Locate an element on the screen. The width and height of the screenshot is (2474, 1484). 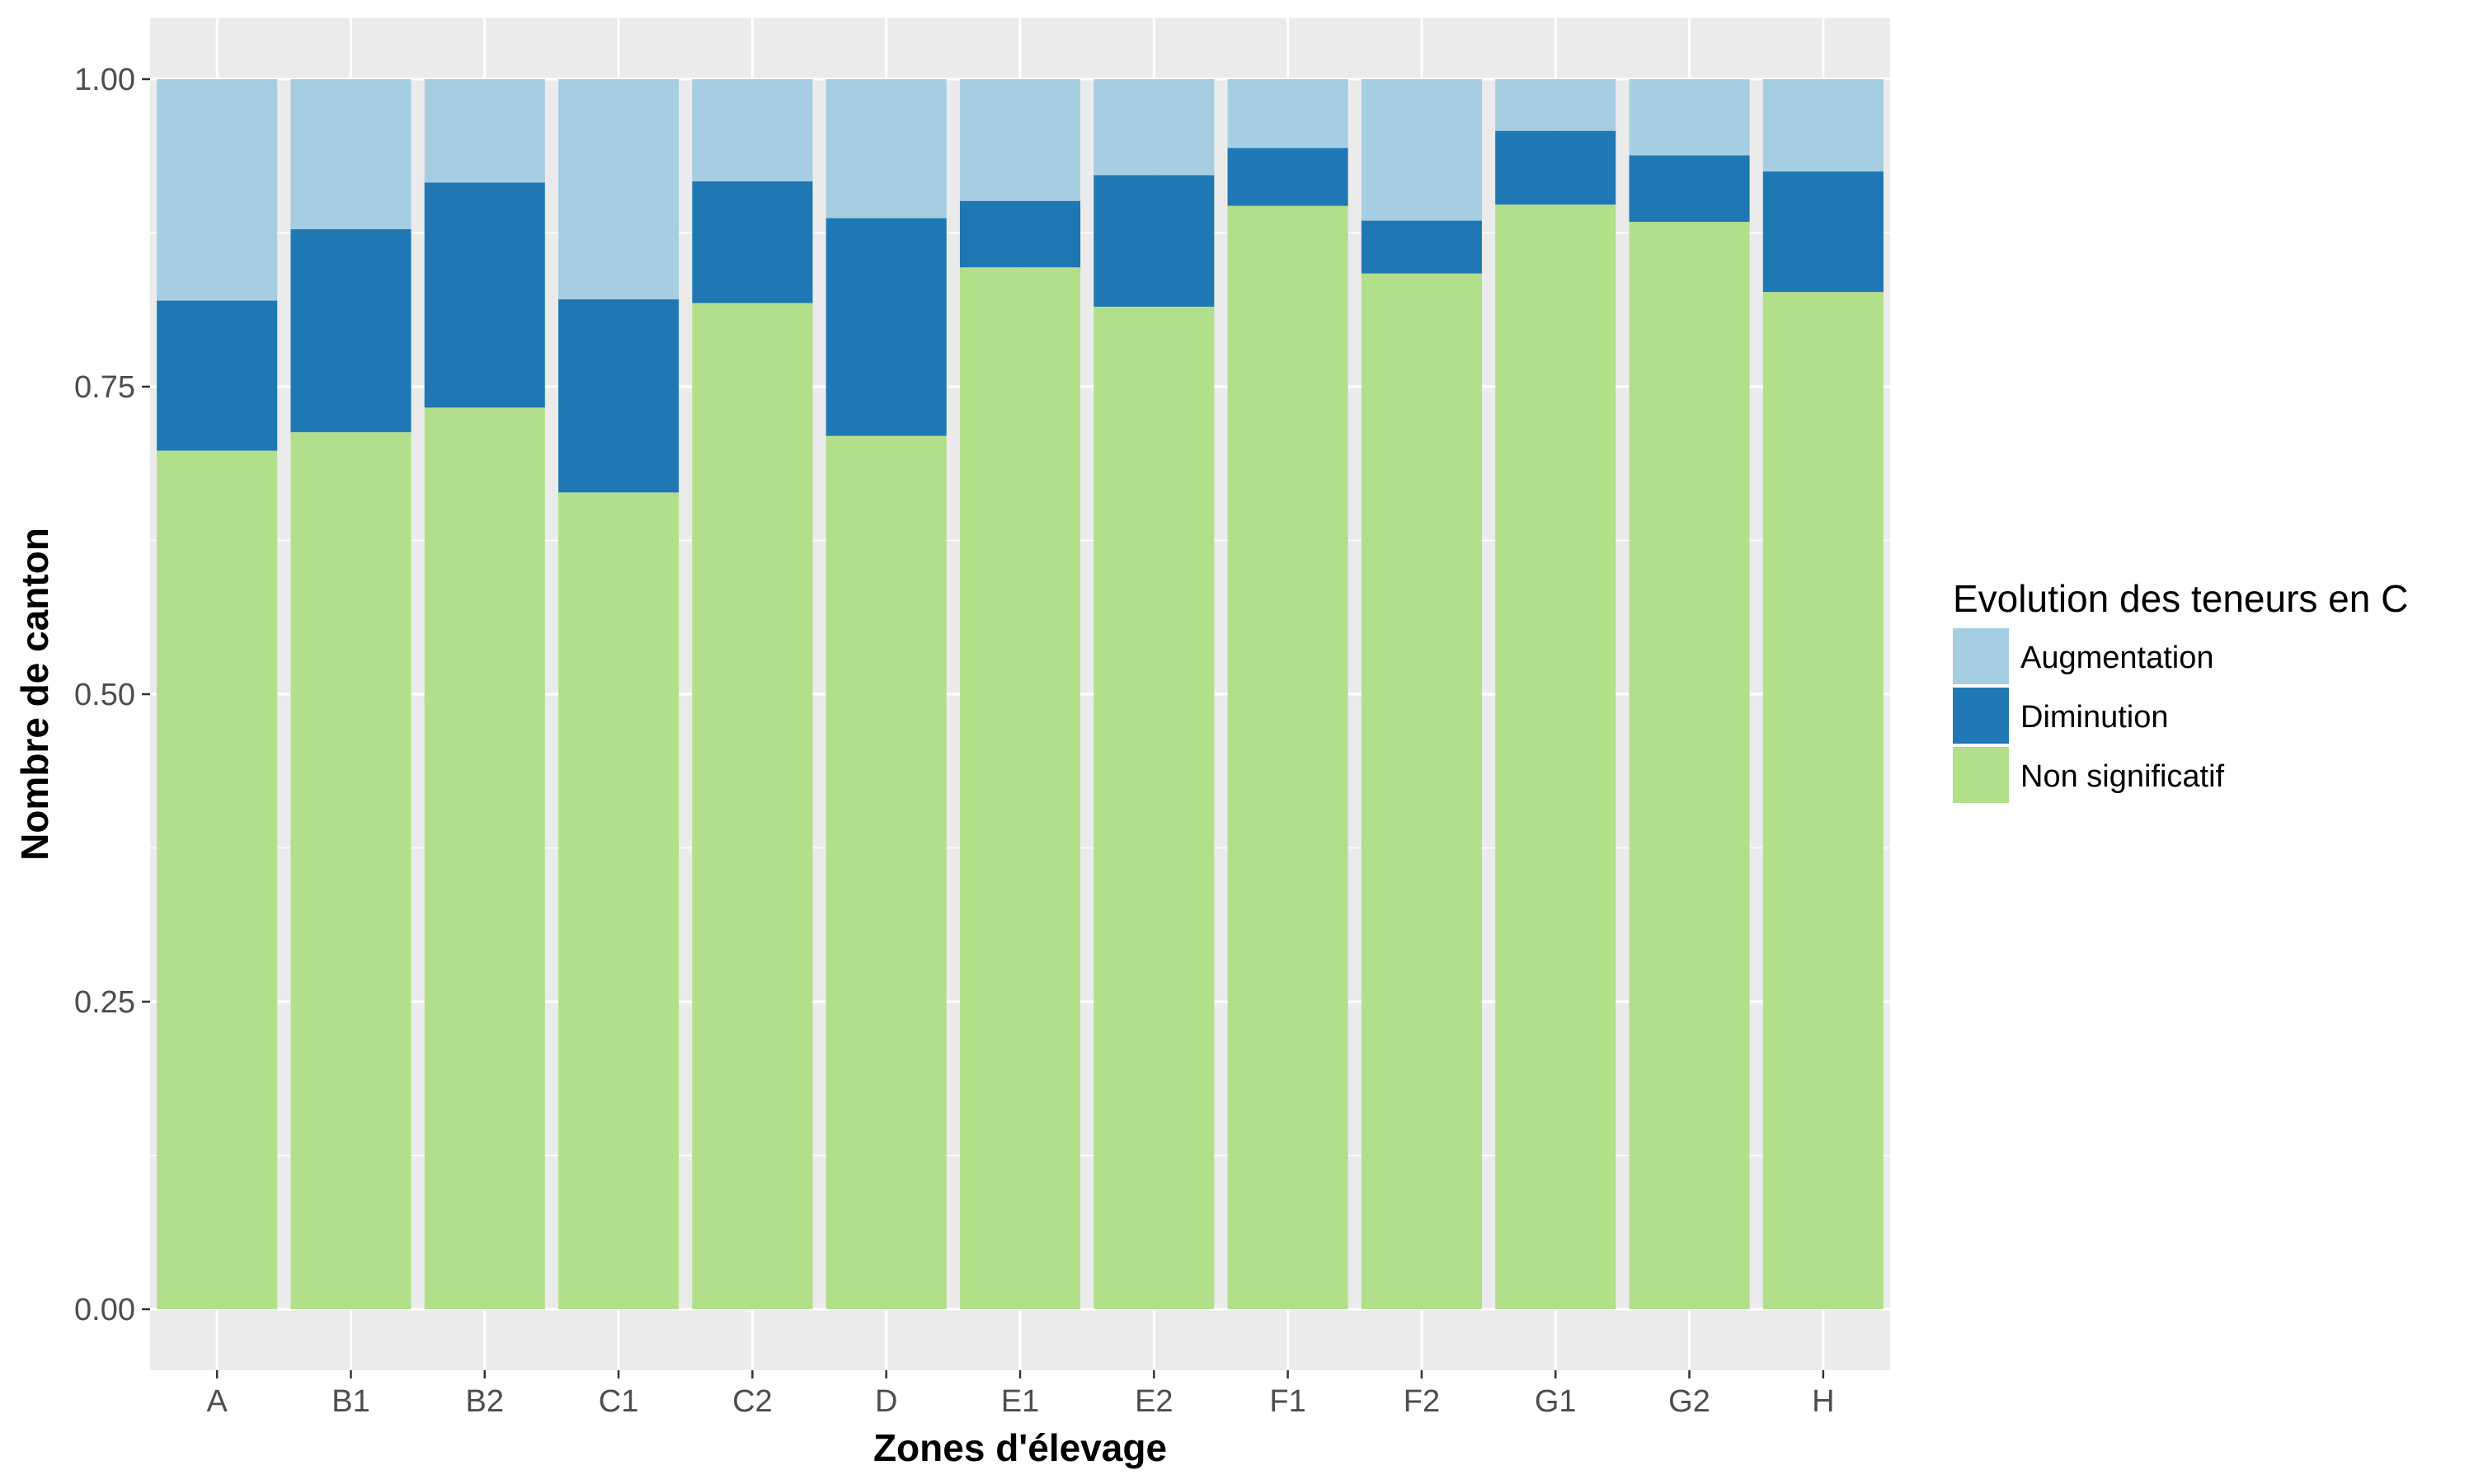
bar-B2-non-significatif is located at coordinates (484, 858).